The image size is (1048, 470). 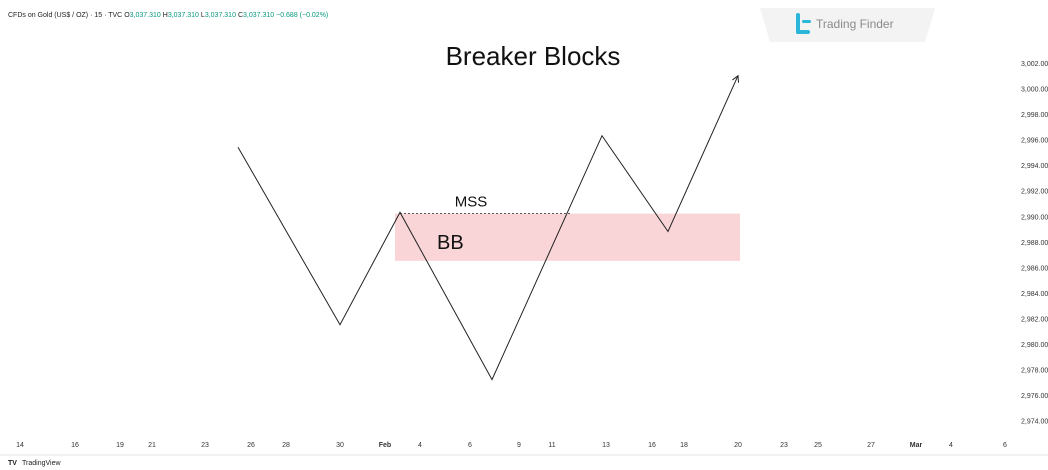 I want to click on y-tick-label: 2,976.00, so click(x=1034, y=396).